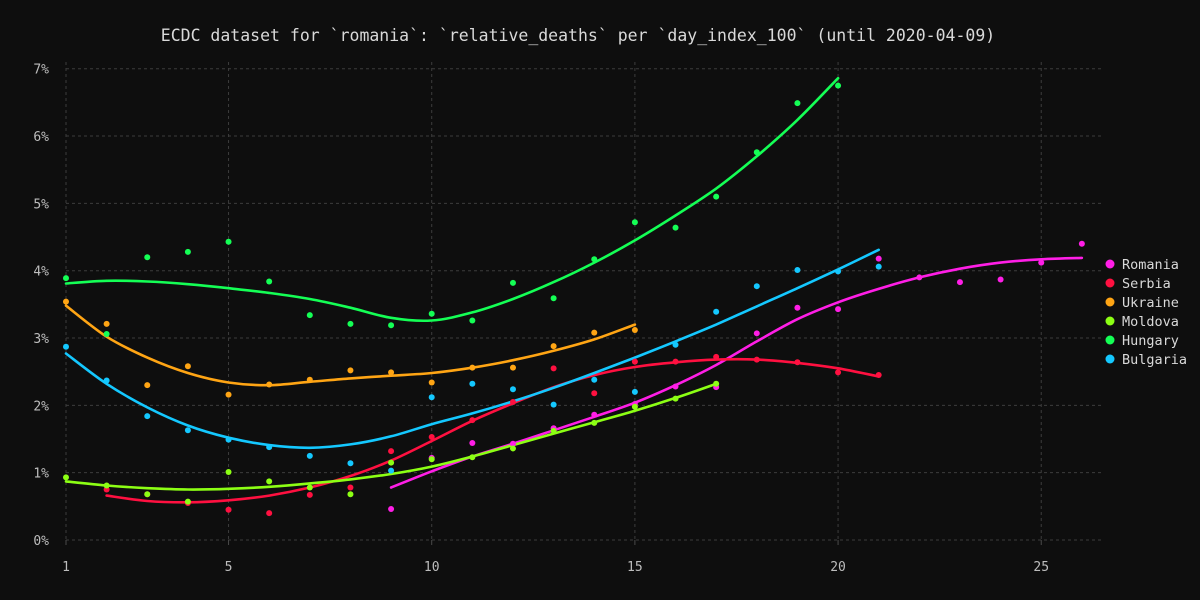 This screenshot has height=600, width=1200. What do you see at coordinates (66, 567) in the screenshot?
I see `x-tick-label: 1` at bounding box center [66, 567].